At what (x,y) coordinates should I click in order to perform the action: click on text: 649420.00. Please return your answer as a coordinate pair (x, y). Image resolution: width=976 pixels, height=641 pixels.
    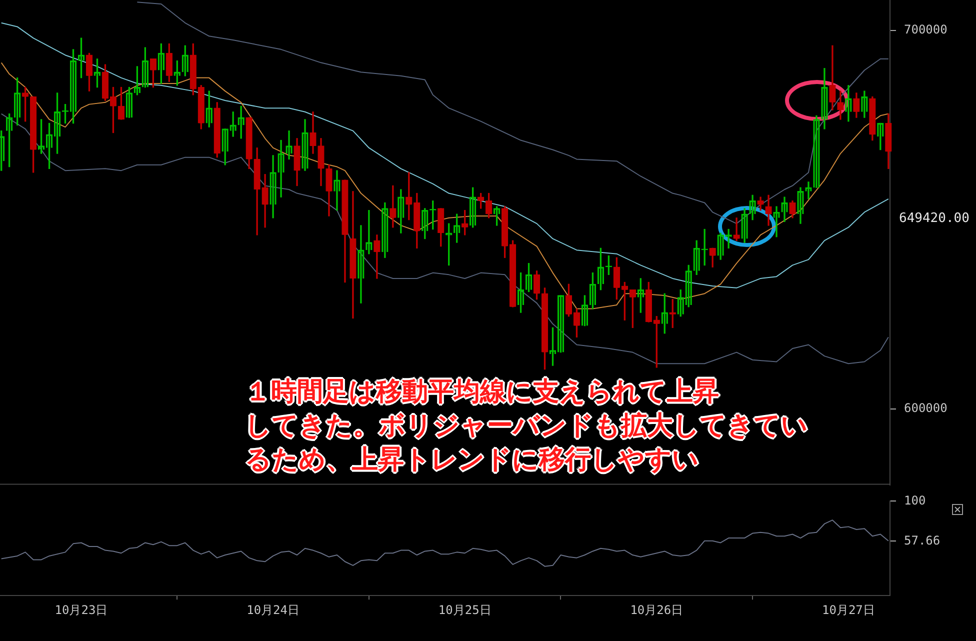
    Looking at the image, I should click on (934, 219).